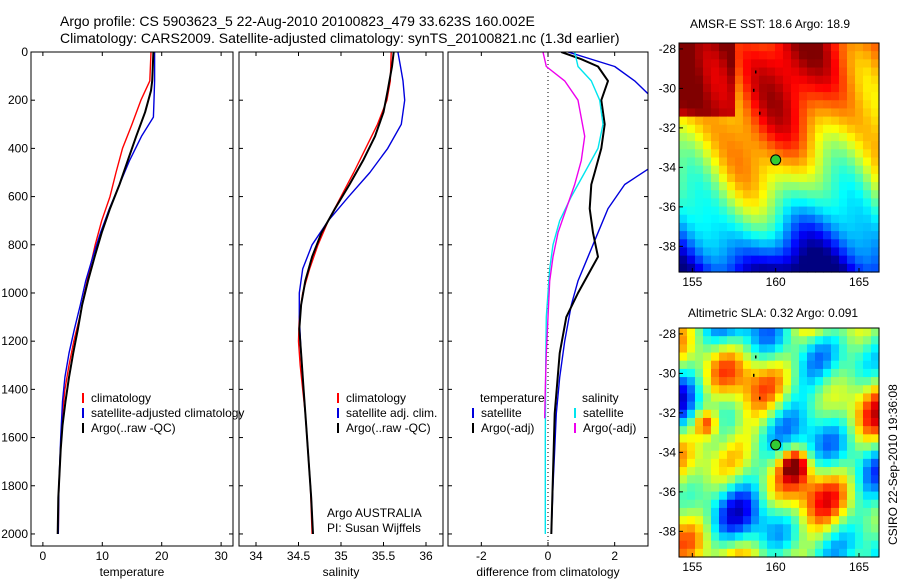 The width and height of the screenshot is (900, 580). What do you see at coordinates (18, 148) in the screenshot?
I see `depth-tick-label: 400` at bounding box center [18, 148].